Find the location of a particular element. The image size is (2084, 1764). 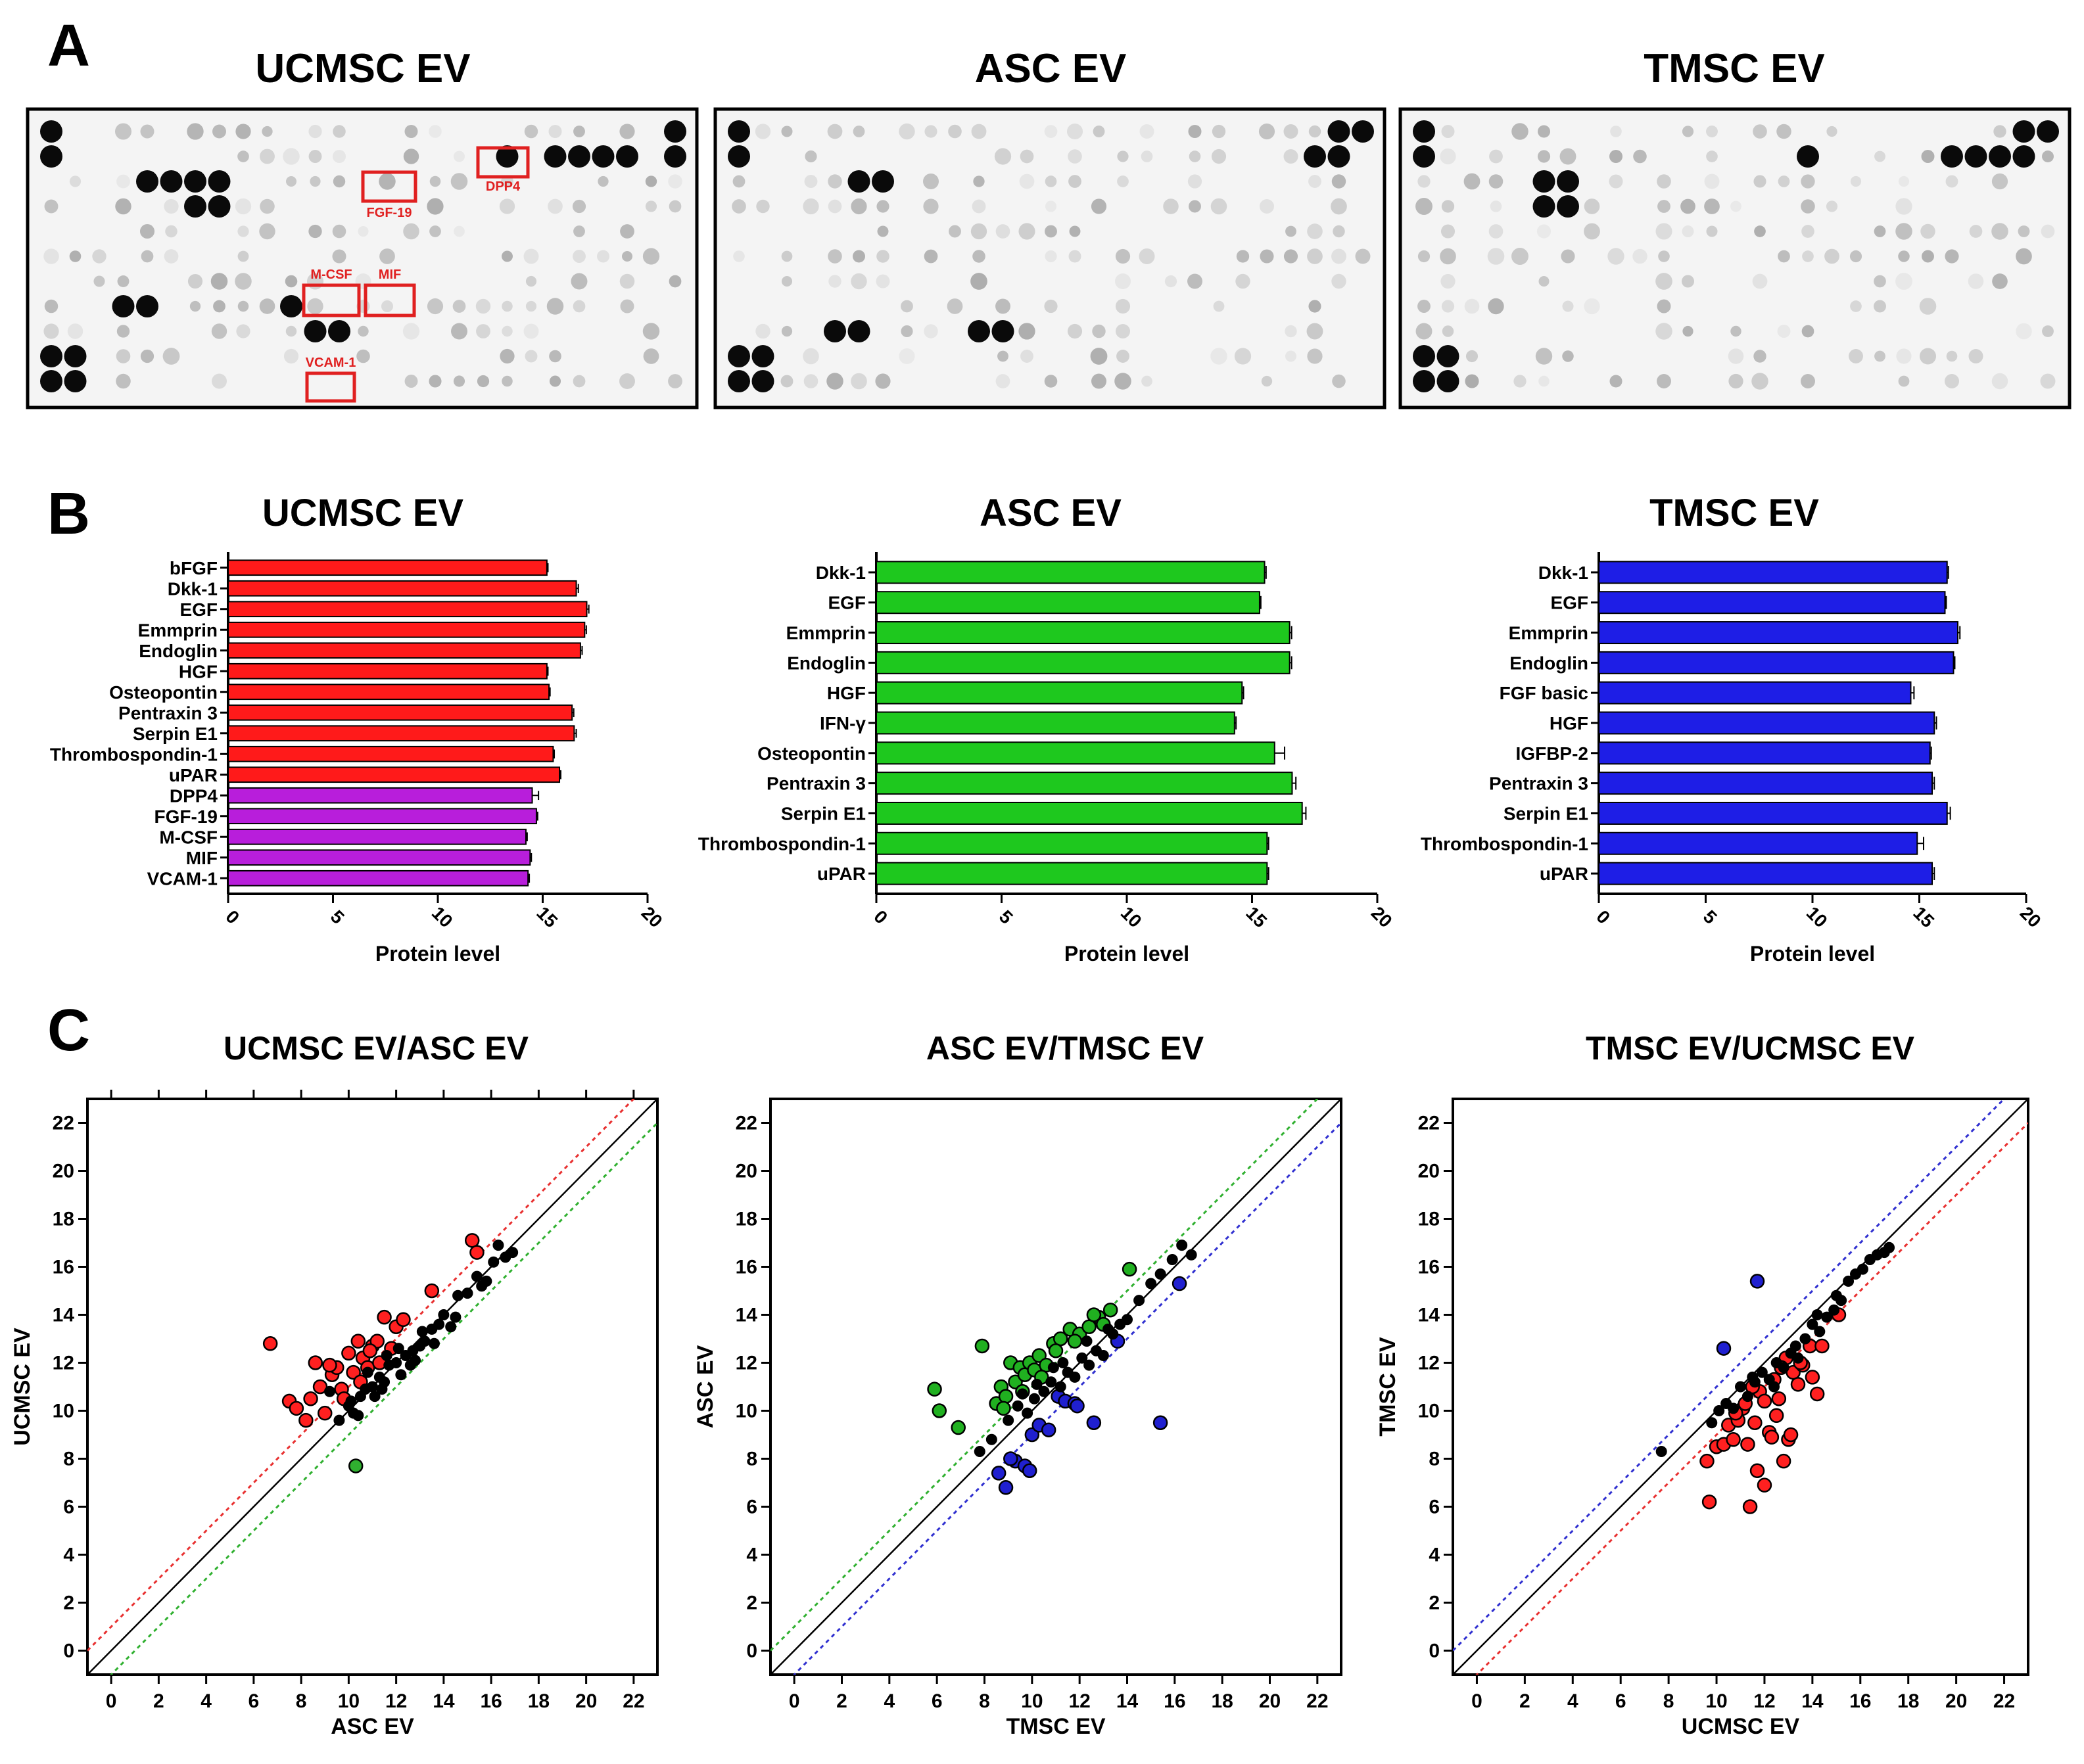

y-tick-label: 0 is located at coordinates (68, 1651).